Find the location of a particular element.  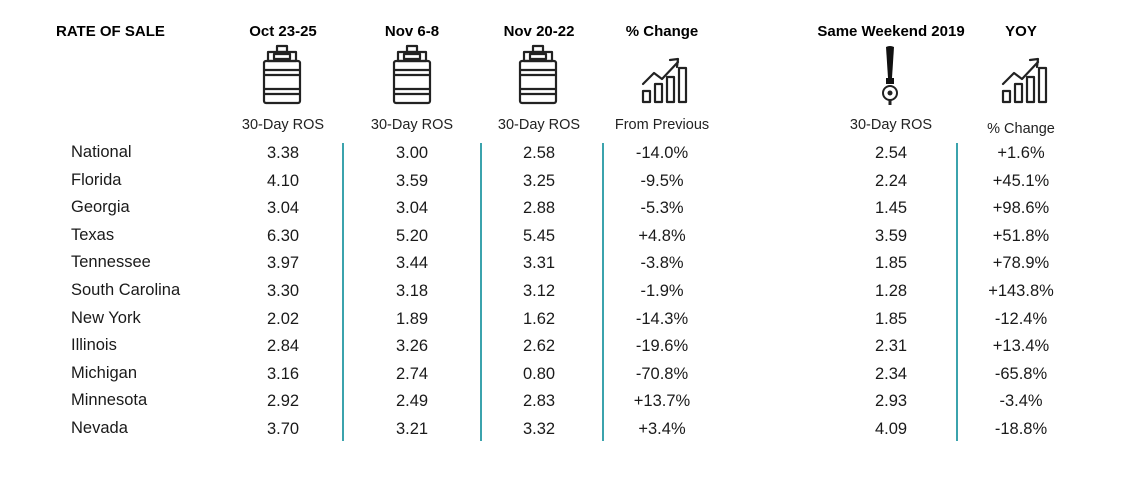

cell-nov-6-8: 5.20 is located at coordinates (412, 235).